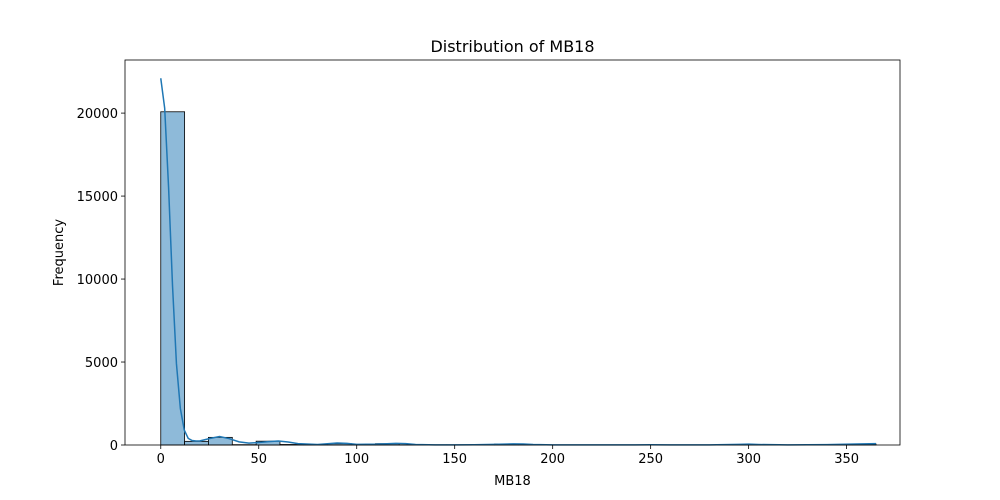 This screenshot has height=500, width=1000. Describe the element at coordinates (512, 481) in the screenshot. I see `x-axis-label: MB18` at that location.